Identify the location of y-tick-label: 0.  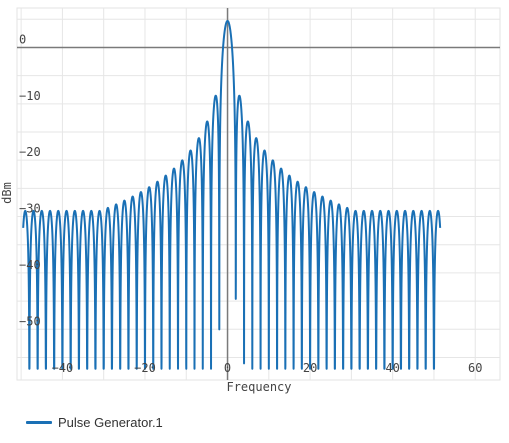
(22, 39).